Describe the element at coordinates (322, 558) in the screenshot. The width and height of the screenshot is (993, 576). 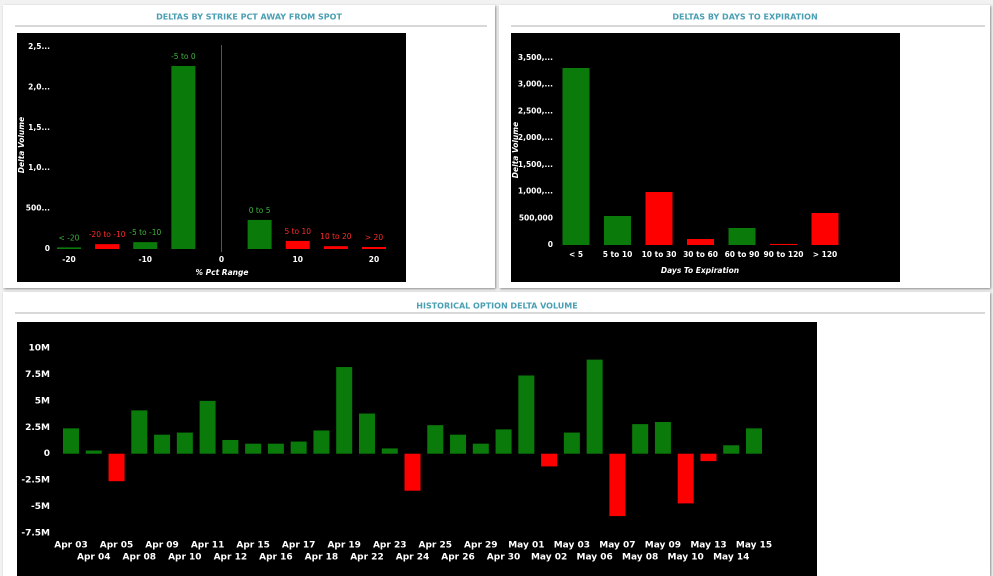
I see `x-tick-label: Apr 18` at that location.